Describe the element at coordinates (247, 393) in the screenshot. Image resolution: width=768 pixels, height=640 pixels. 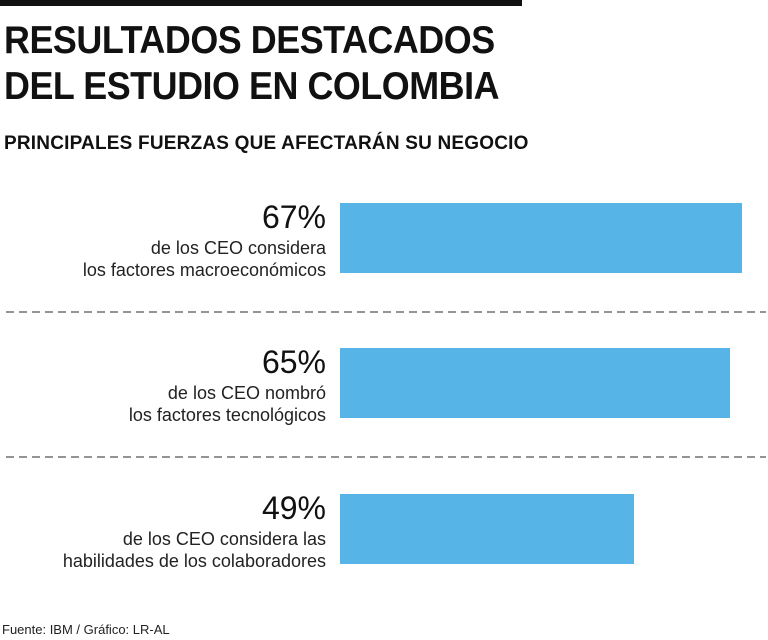
I see `description-line-1: de los CEO nombró` at that location.